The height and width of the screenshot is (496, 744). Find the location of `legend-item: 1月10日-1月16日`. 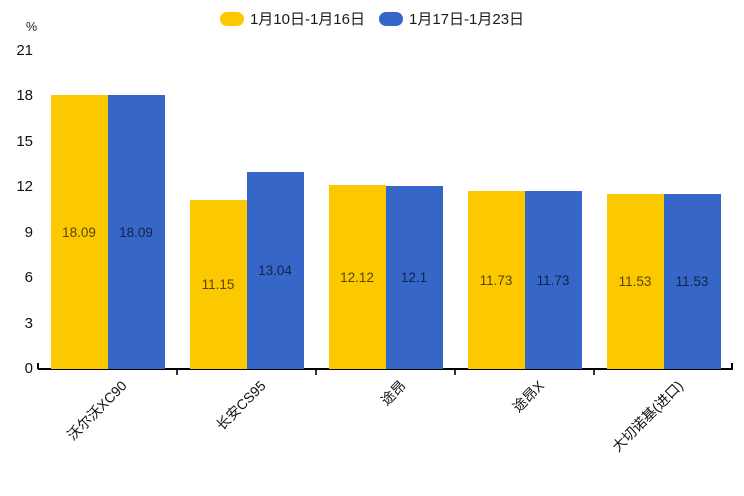

legend-item: 1月10日-1月16日 is located at coordinates (292, 18).